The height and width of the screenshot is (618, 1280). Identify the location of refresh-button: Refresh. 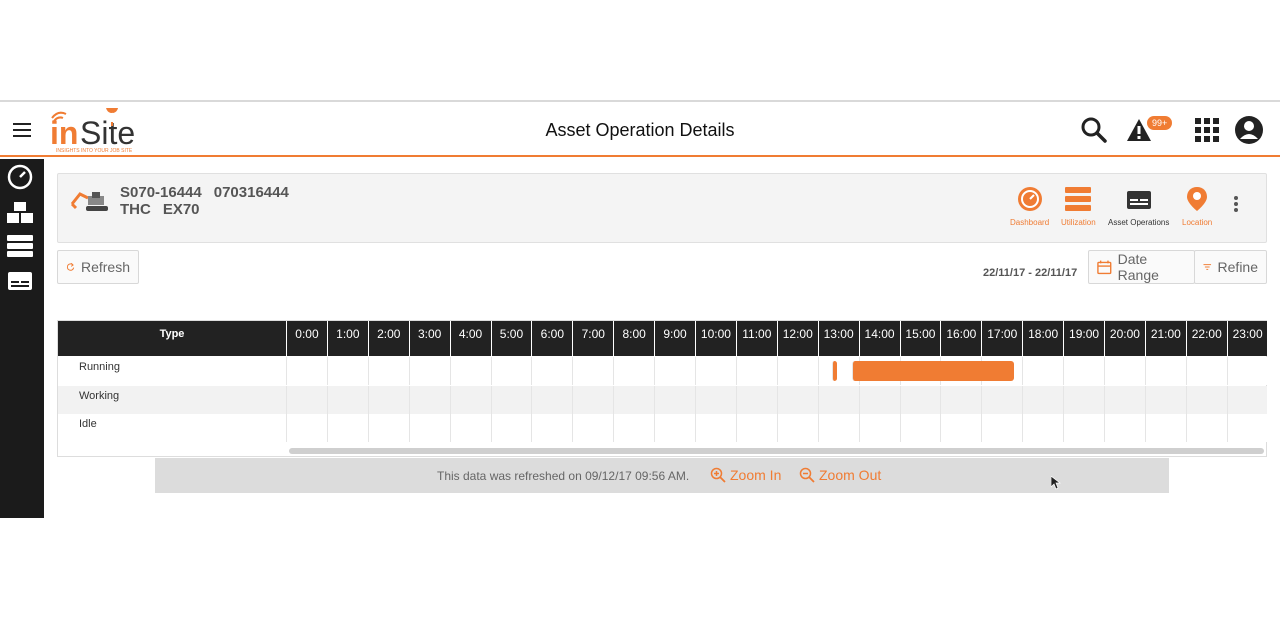
(98, 267).